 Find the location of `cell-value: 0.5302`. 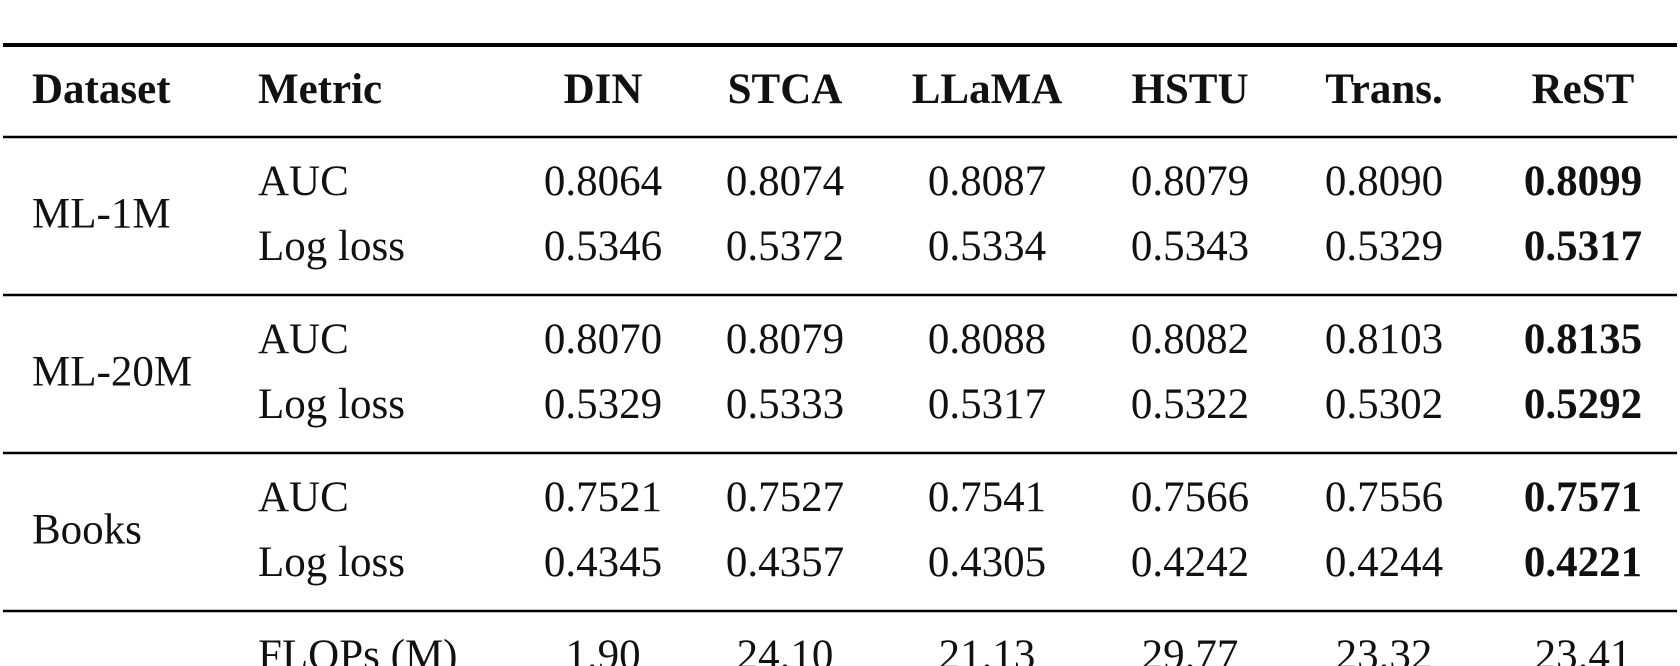

cell-value: 0.5302 is located at coordinates (1384, 404).